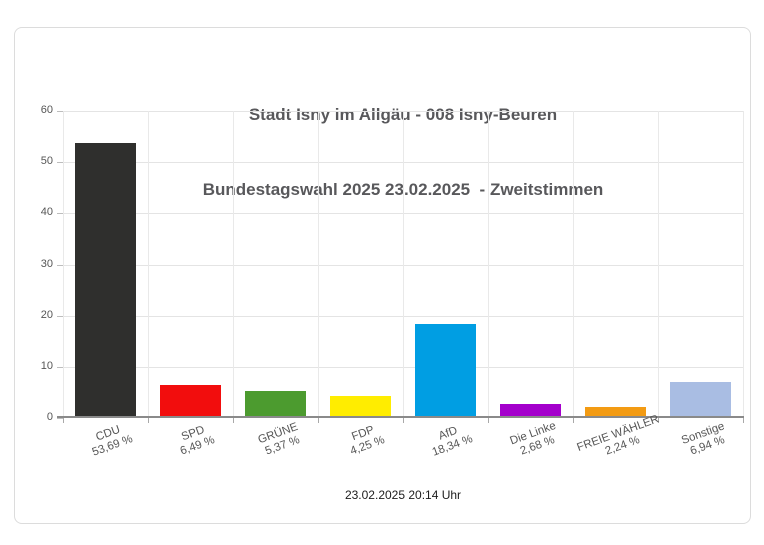 The height and width of the screenshot is (545, 764). What do you see at coordinates (105, 280) in the screenshot?
I see `bar-cdu` at bounding box center [105, 280].